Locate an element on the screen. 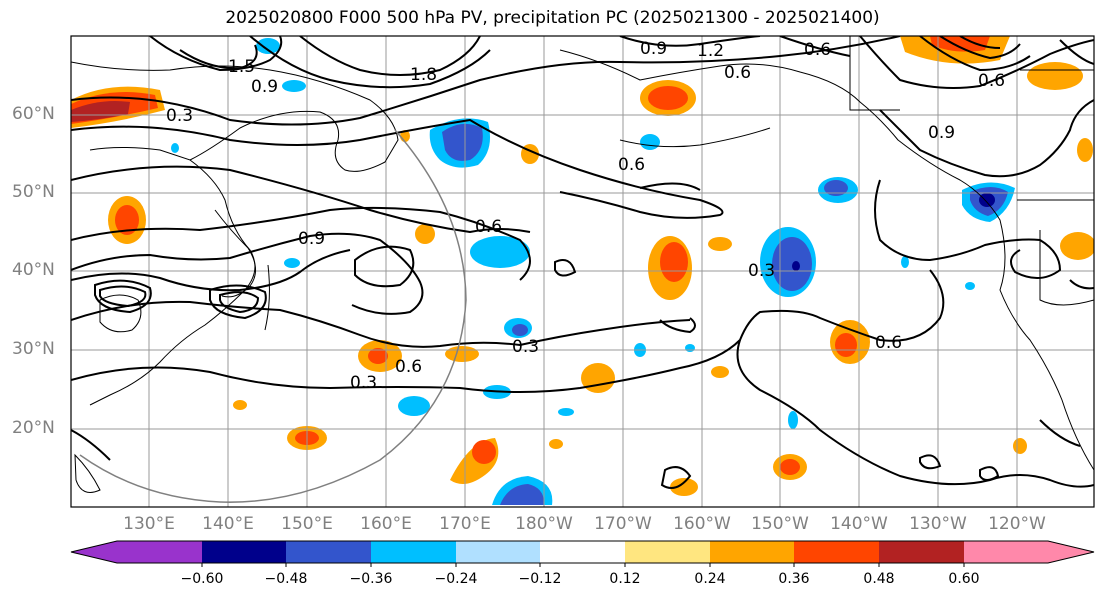  lon-label: 160°W is located at coordinates (702, 524).